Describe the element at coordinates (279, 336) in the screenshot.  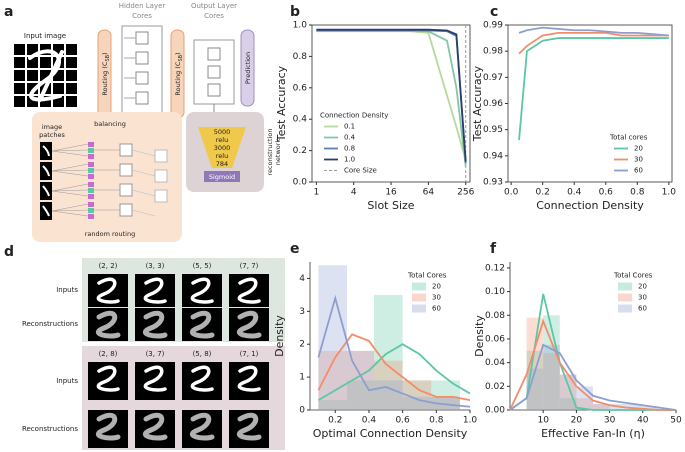
I see `y-axis-label: Density` at that location.